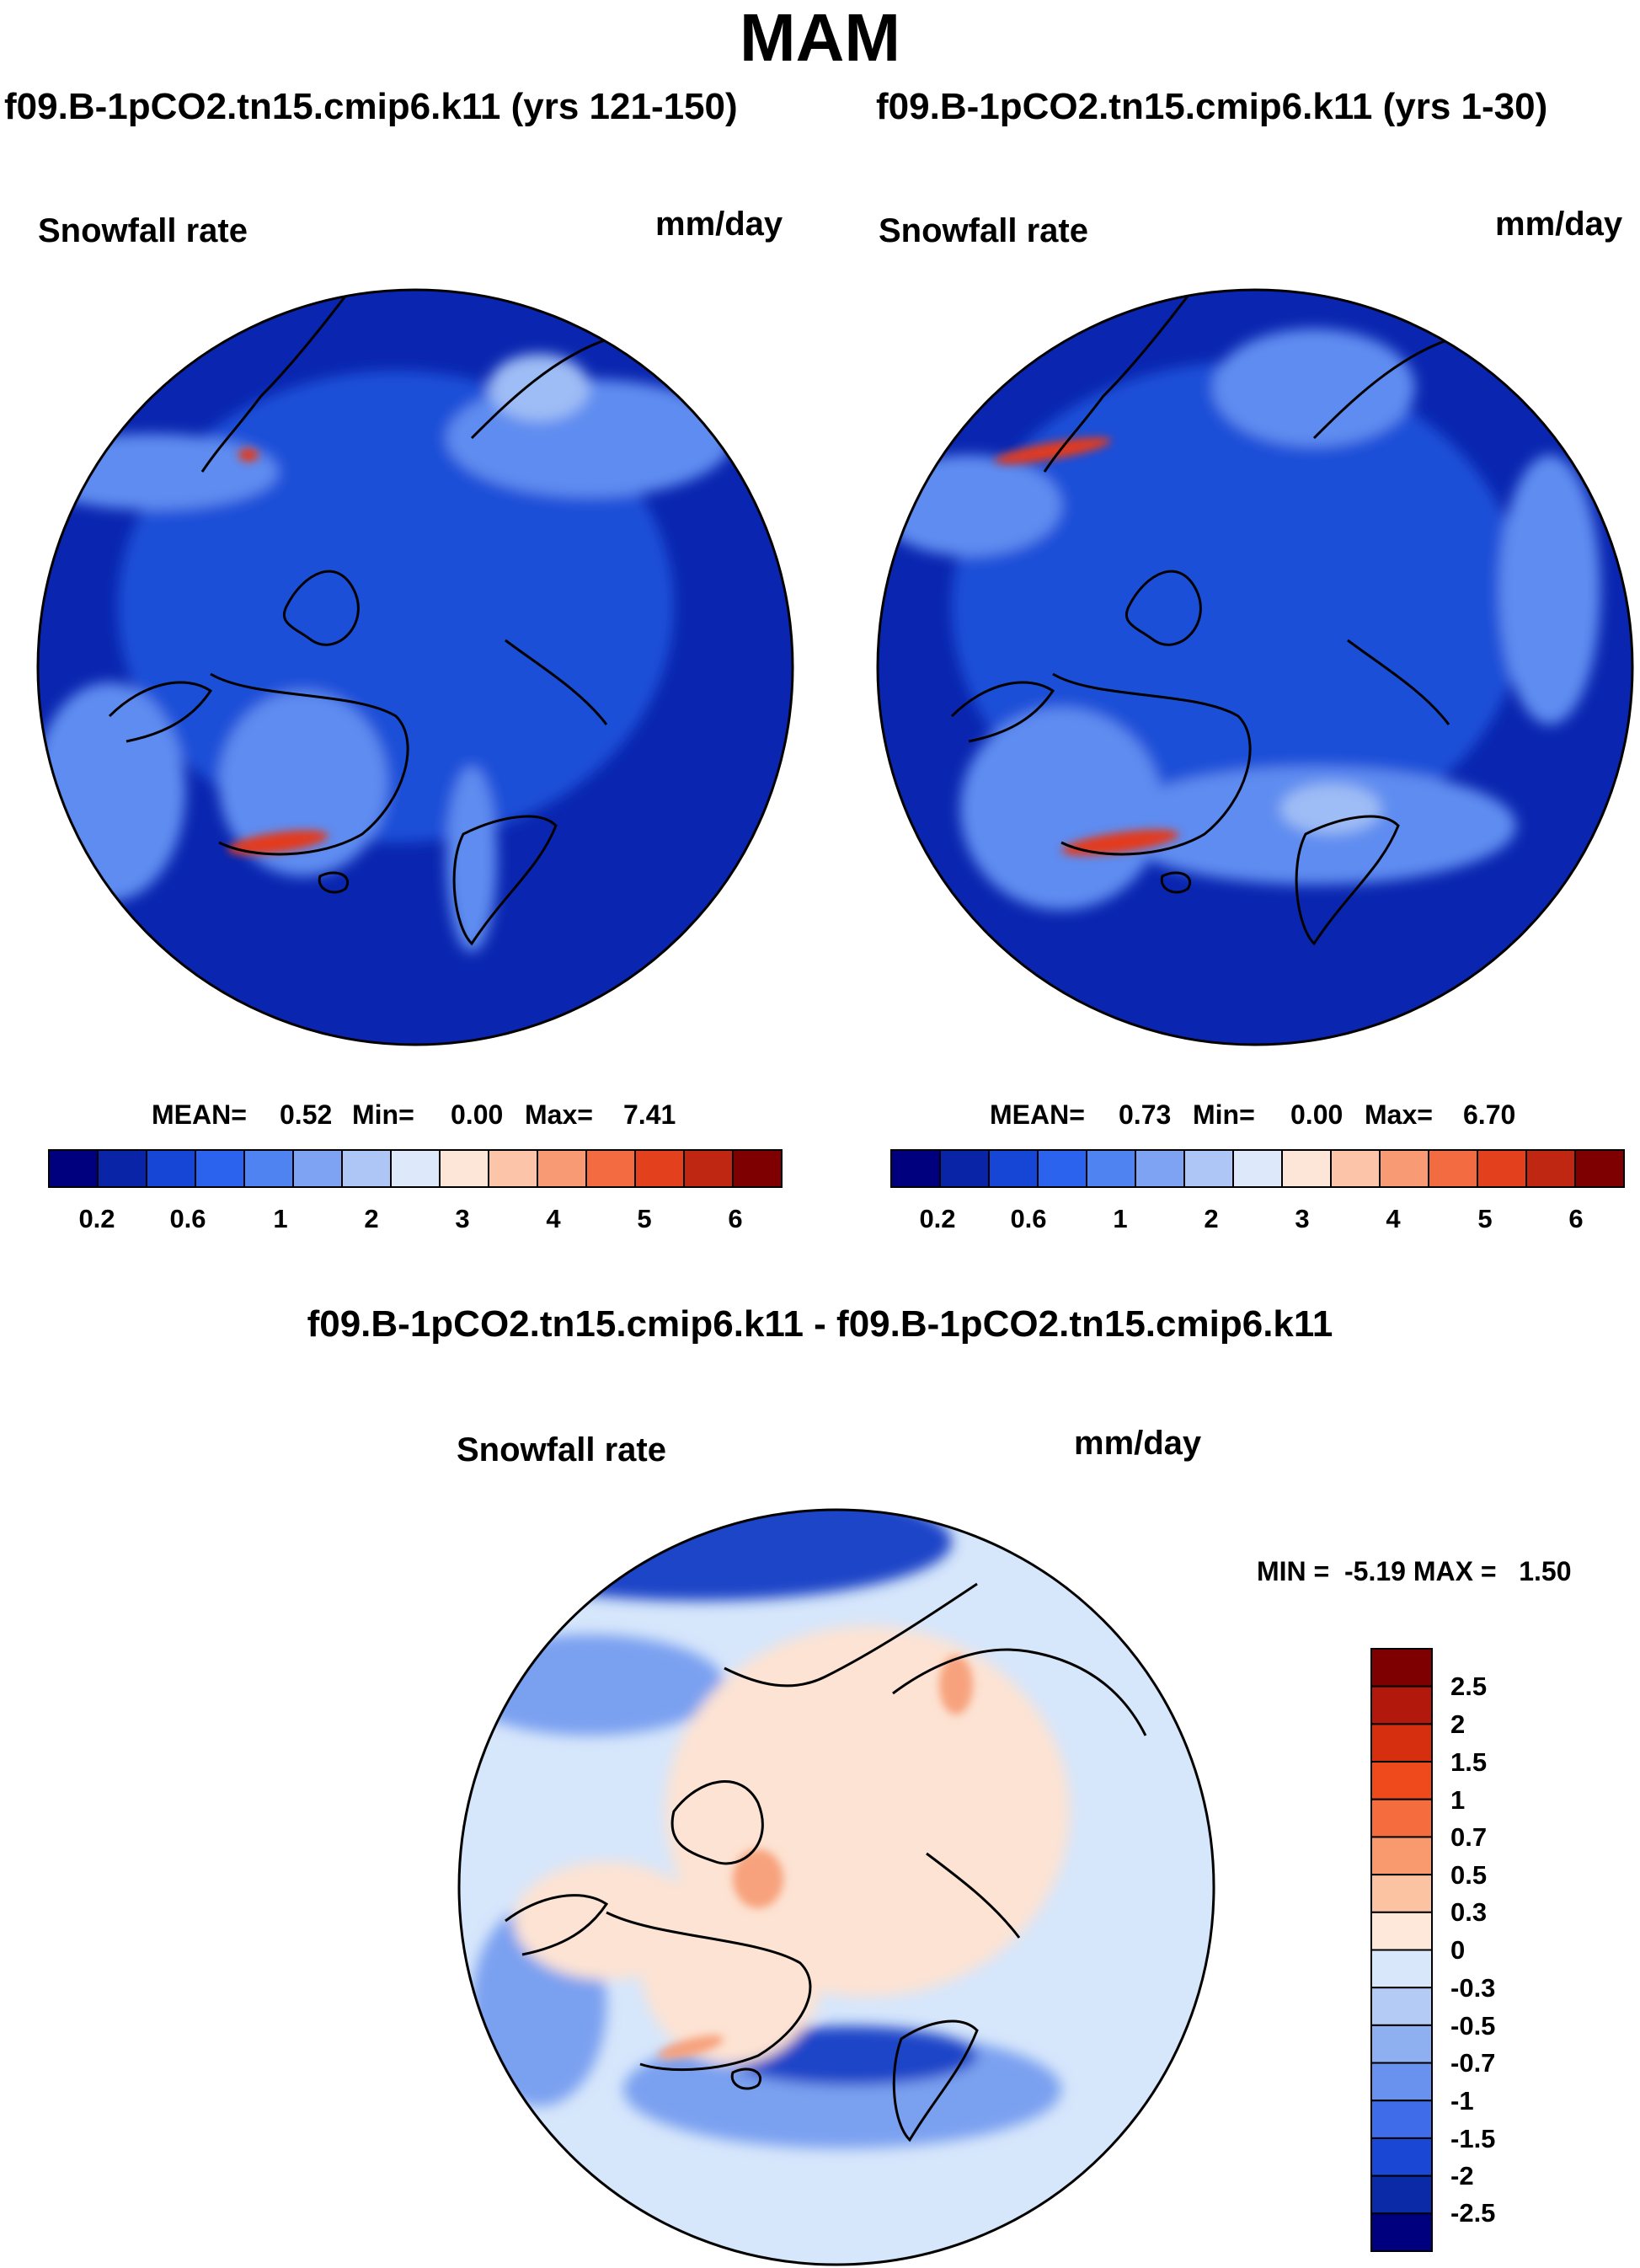 The image size is (1640, 2268). What do you see at coordinates (649, 1114) in the screenshot?
I see `left-max-value: 7.41` at bounding box center [649, 1114].